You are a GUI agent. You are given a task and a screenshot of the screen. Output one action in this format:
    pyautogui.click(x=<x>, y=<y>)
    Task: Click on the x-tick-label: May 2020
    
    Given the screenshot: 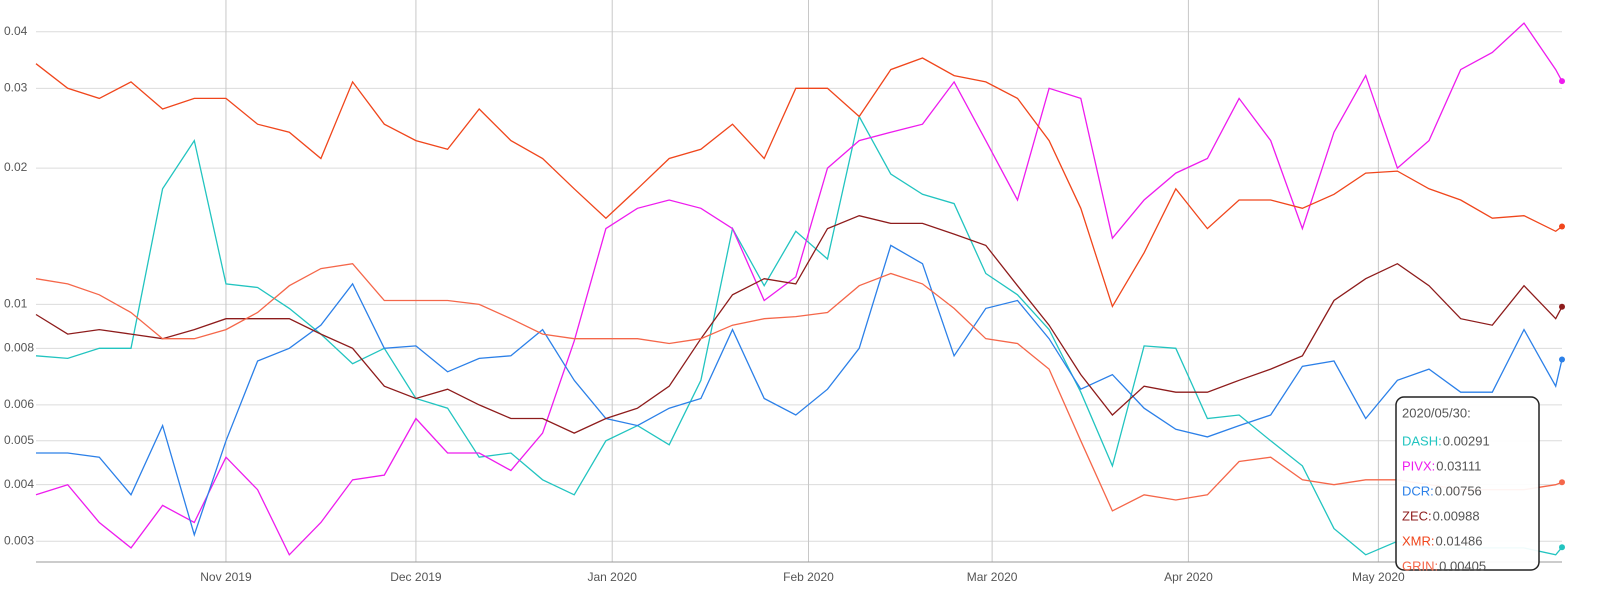 What is the action you would take?
    pyautogui.click(x=1378, y=577)
    